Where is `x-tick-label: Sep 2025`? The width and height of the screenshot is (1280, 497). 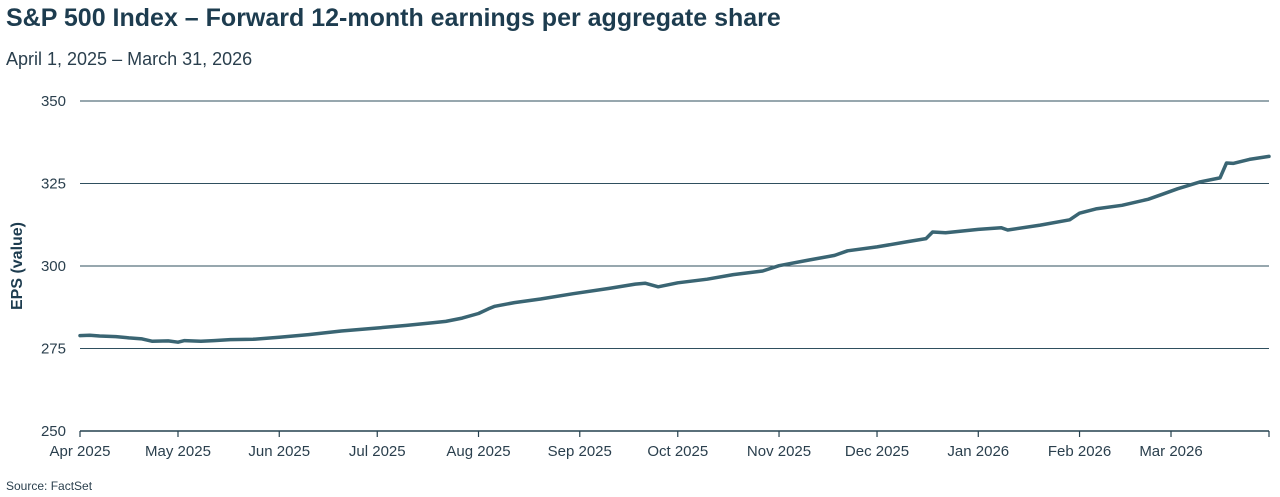
x-tick-label: Sep 2025 is located at coordinates (580, 451).